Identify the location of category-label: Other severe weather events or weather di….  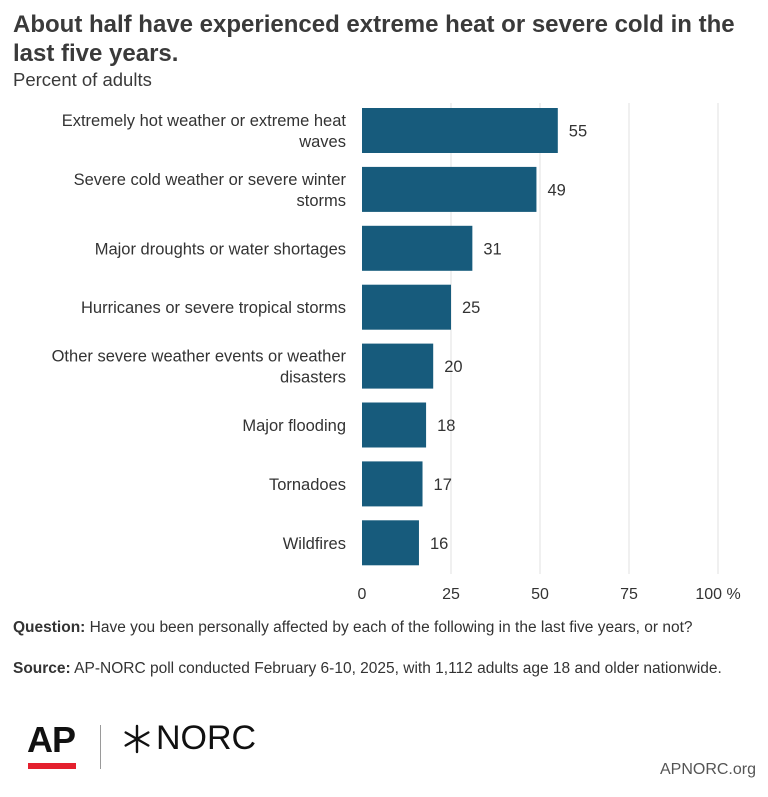
(199, 367).